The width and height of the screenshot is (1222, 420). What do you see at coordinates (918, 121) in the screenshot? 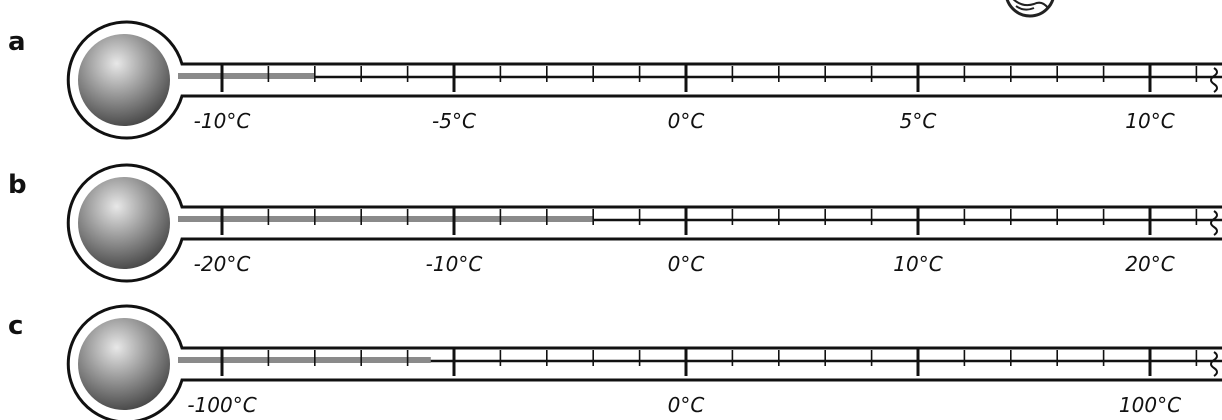
I see `scale-label: 5°C` at bounding box center [918, 121].